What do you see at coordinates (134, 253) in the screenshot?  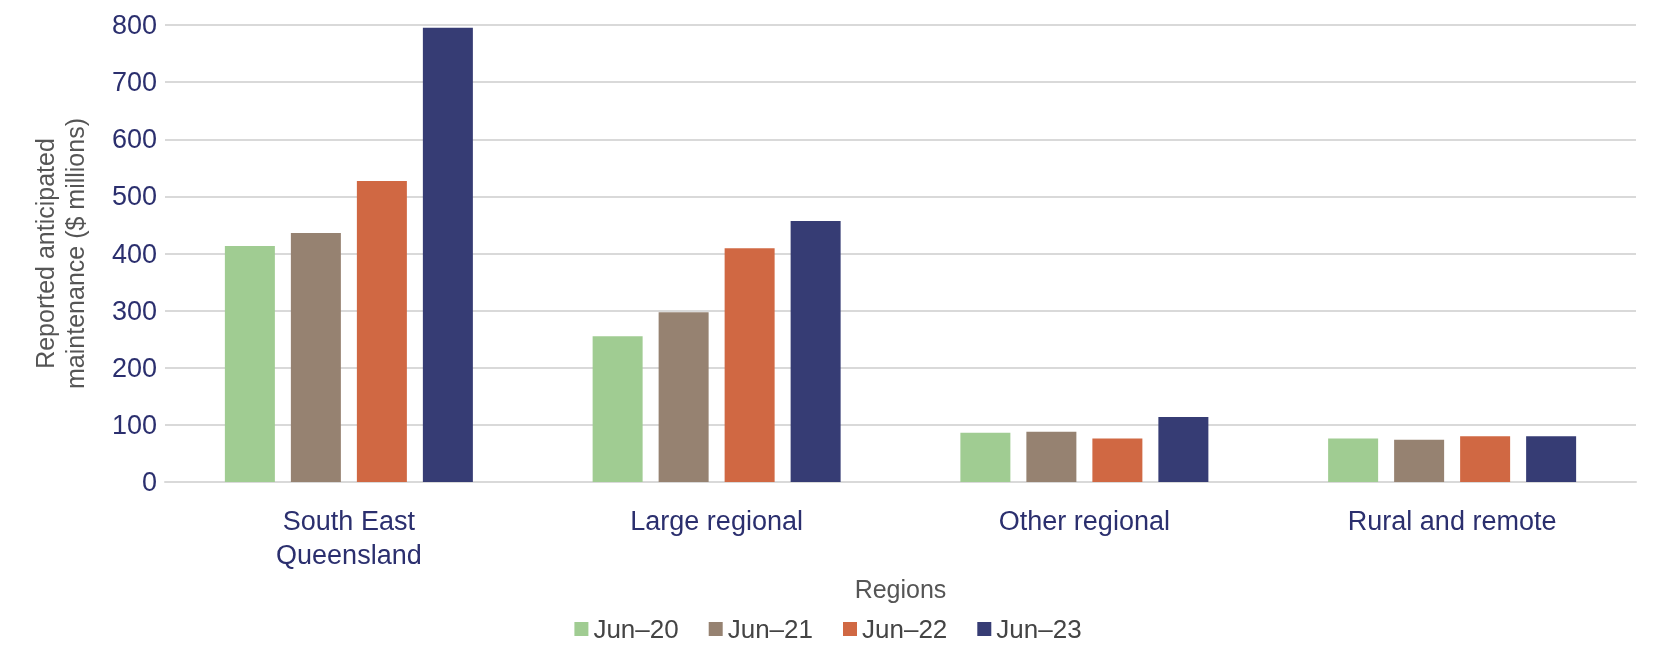 I see `y-tick-label: 400` at bounding box center [134, 253].